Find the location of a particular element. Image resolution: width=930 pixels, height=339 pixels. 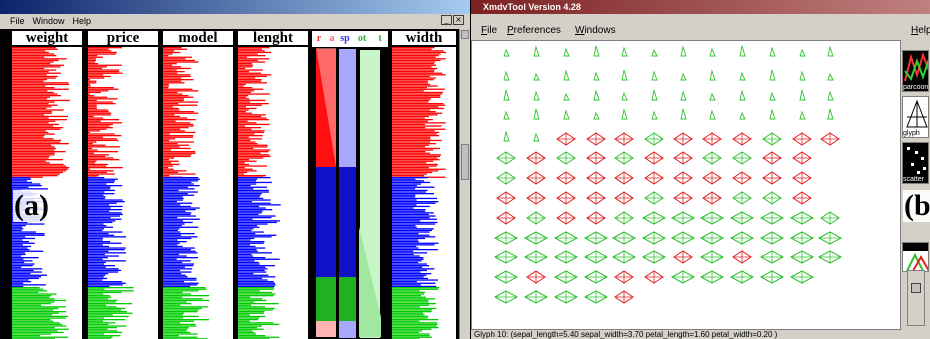

axis-column-model: model is located at coordinates (198, 185).